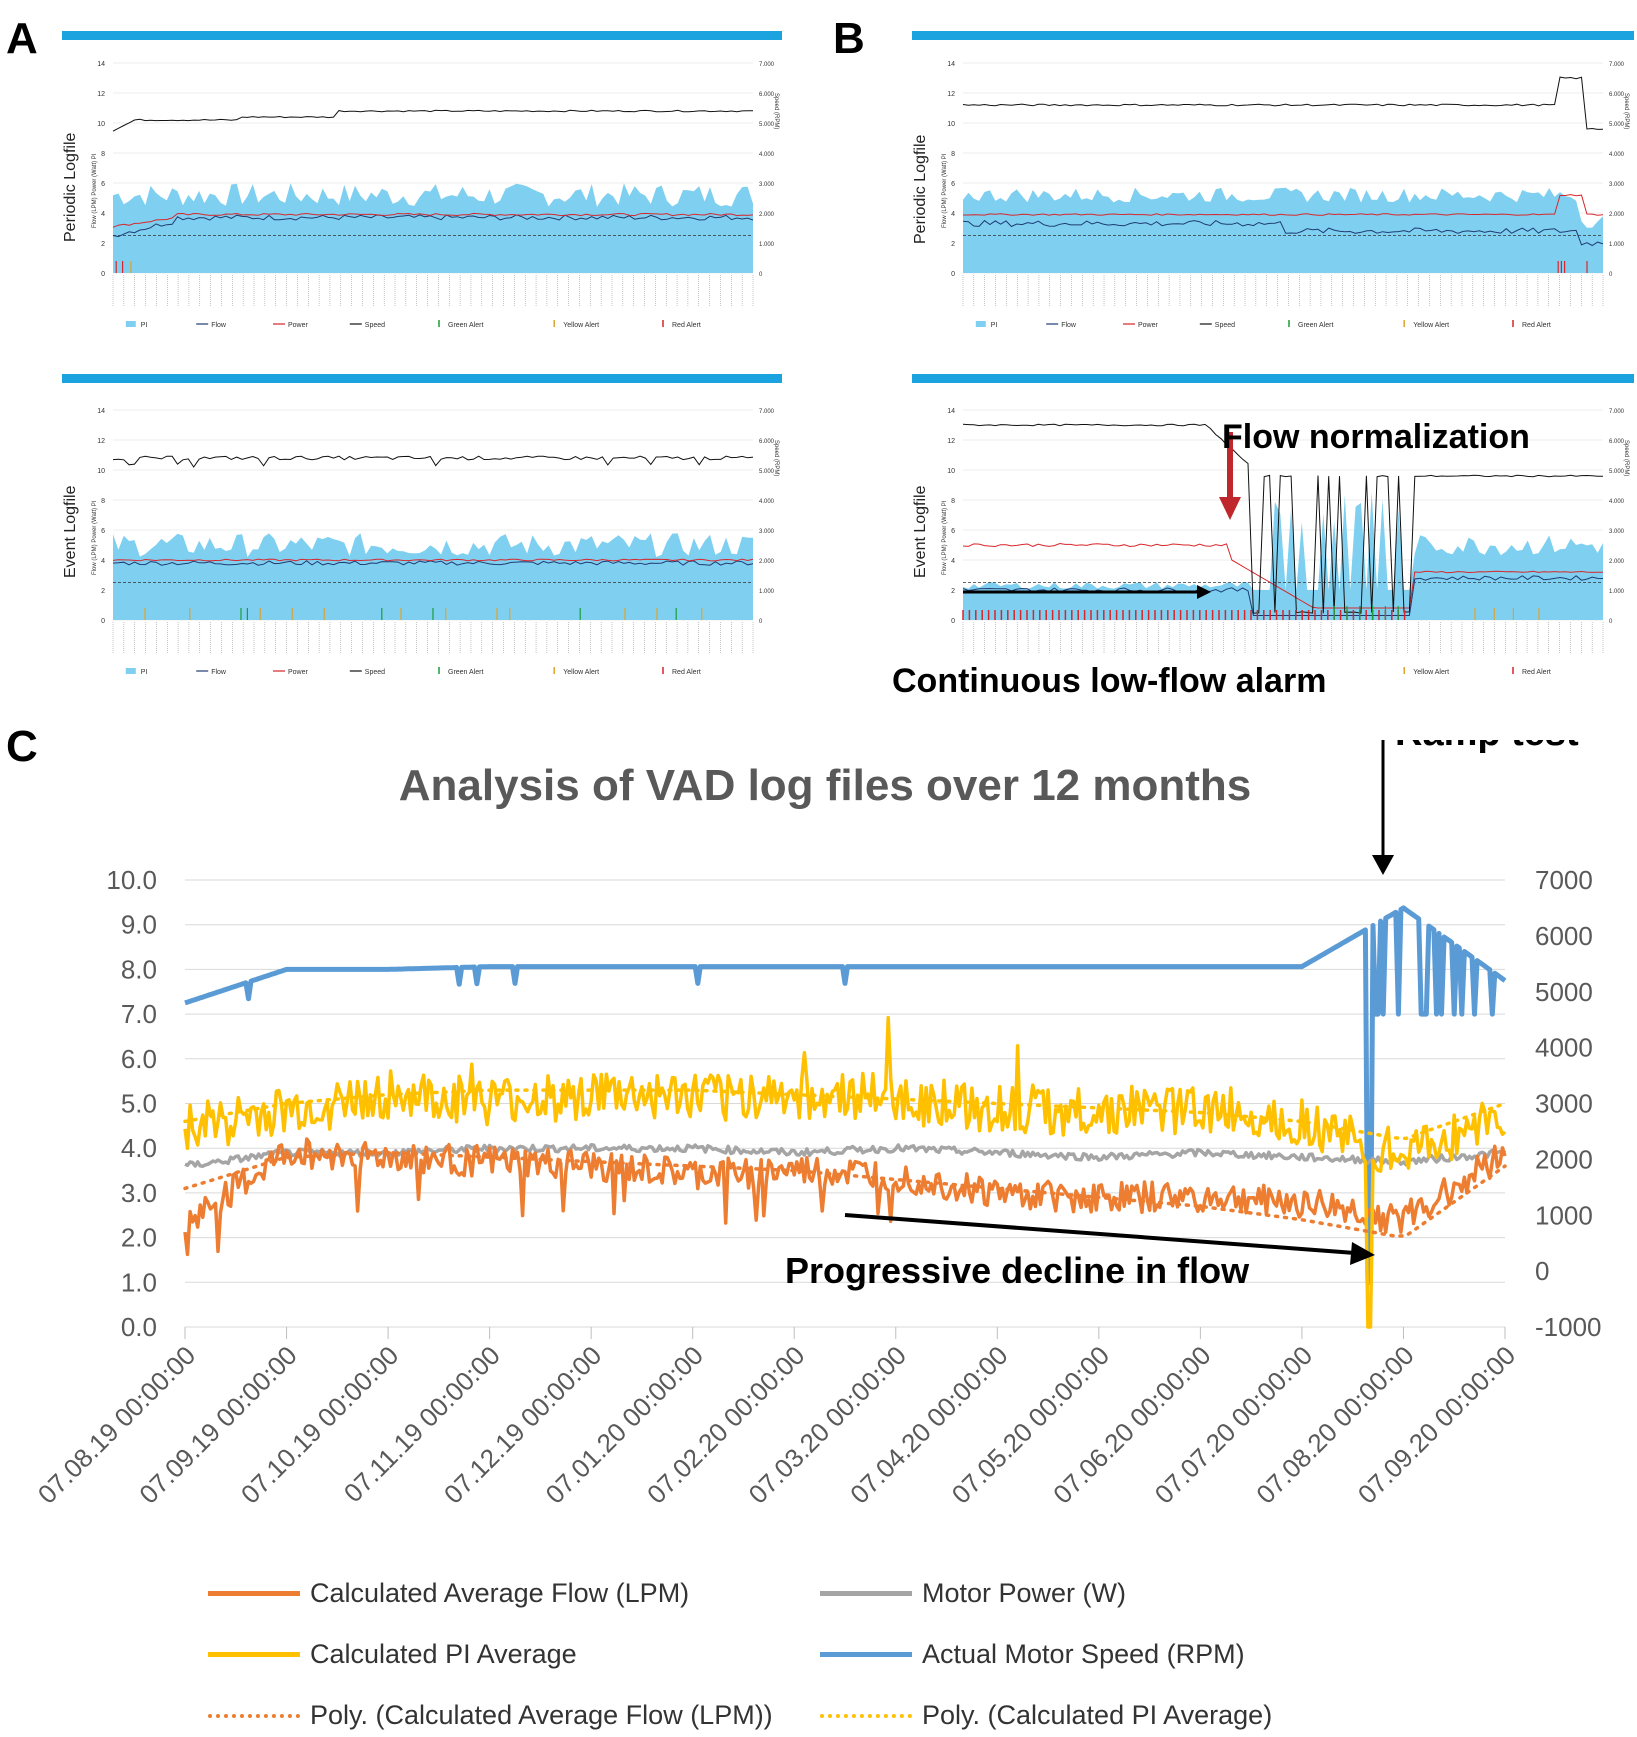 The height and width of the screenshot is (1737, 1637). Describe the element at coordinates (581, 672) in the screenshot. I see `legend-label-yellow: Yellow Alert` at that location.